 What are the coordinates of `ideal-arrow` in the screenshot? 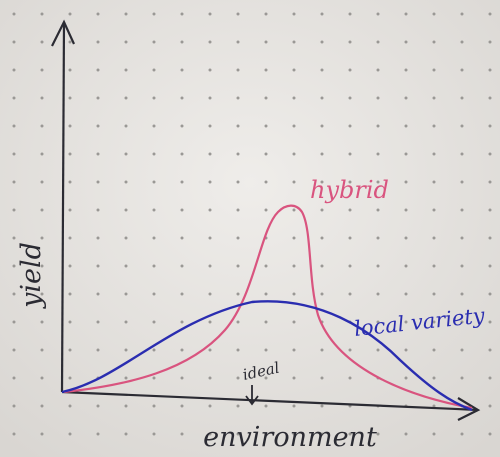 It's located at (252, 395).